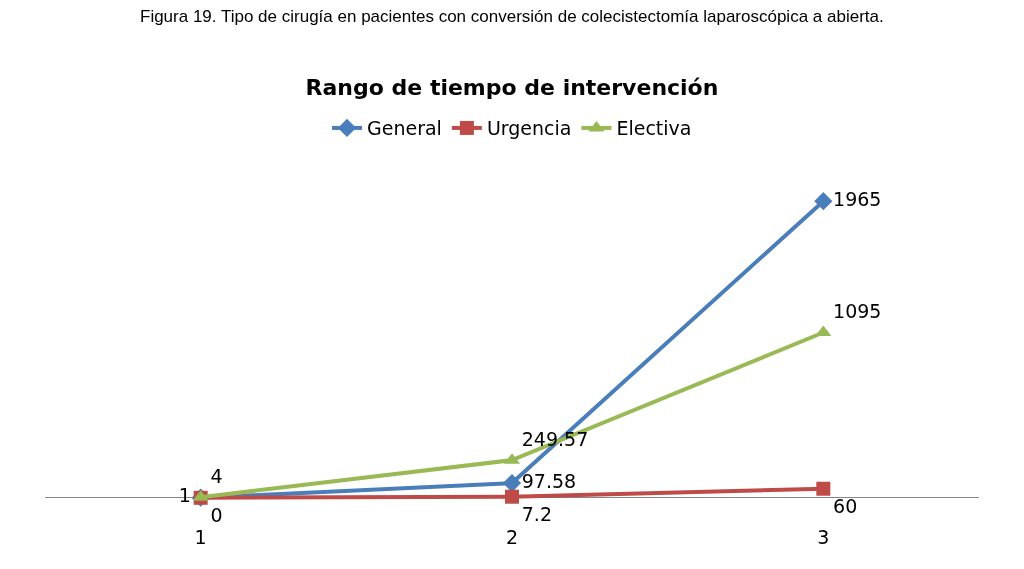 This screenshot has width=1024, height=569. Describe the element at coordinates (512, 537) in the screenshot. I see `x-tick-label: 2` at that location.